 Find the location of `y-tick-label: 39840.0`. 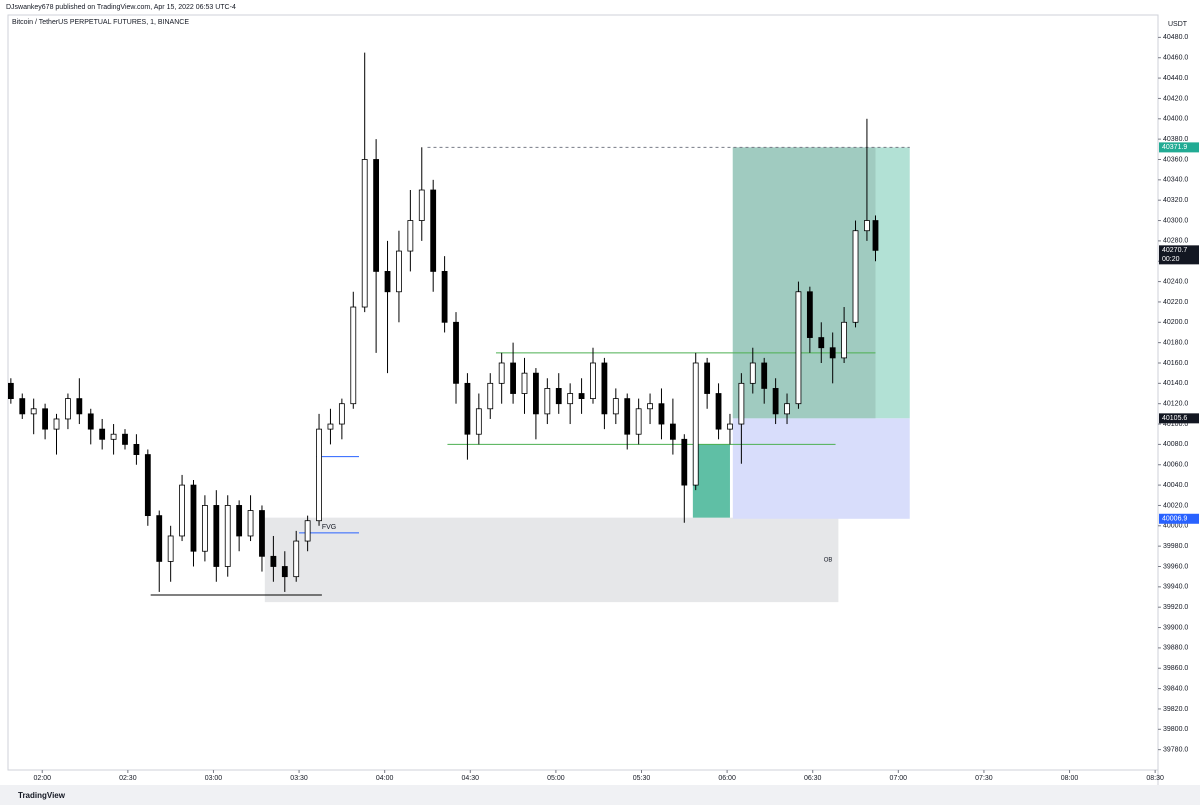

y-tick-label: 39840.0 is located at coordinates (1175, 688).